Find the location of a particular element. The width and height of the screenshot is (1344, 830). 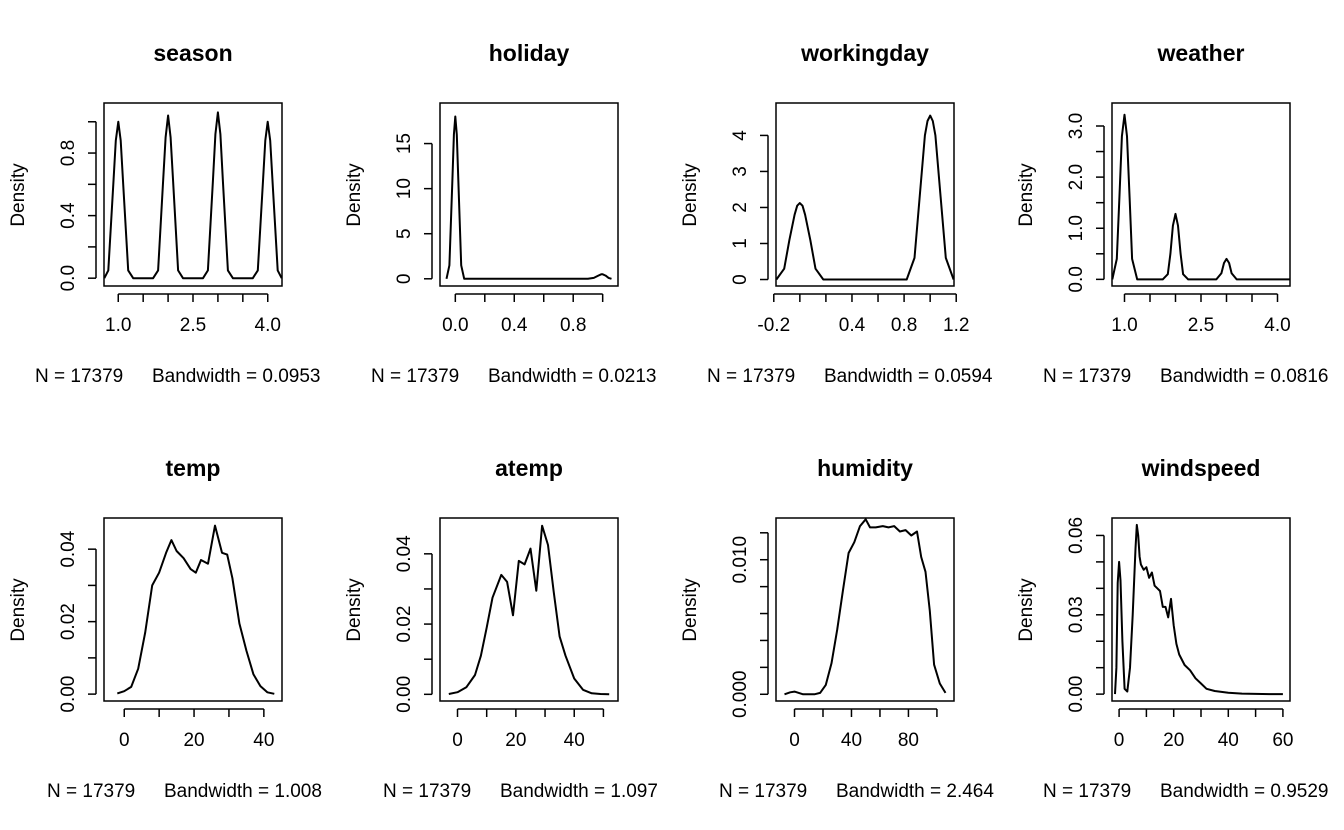

y-tick-label: 4 is located at coordinates (740, 135).